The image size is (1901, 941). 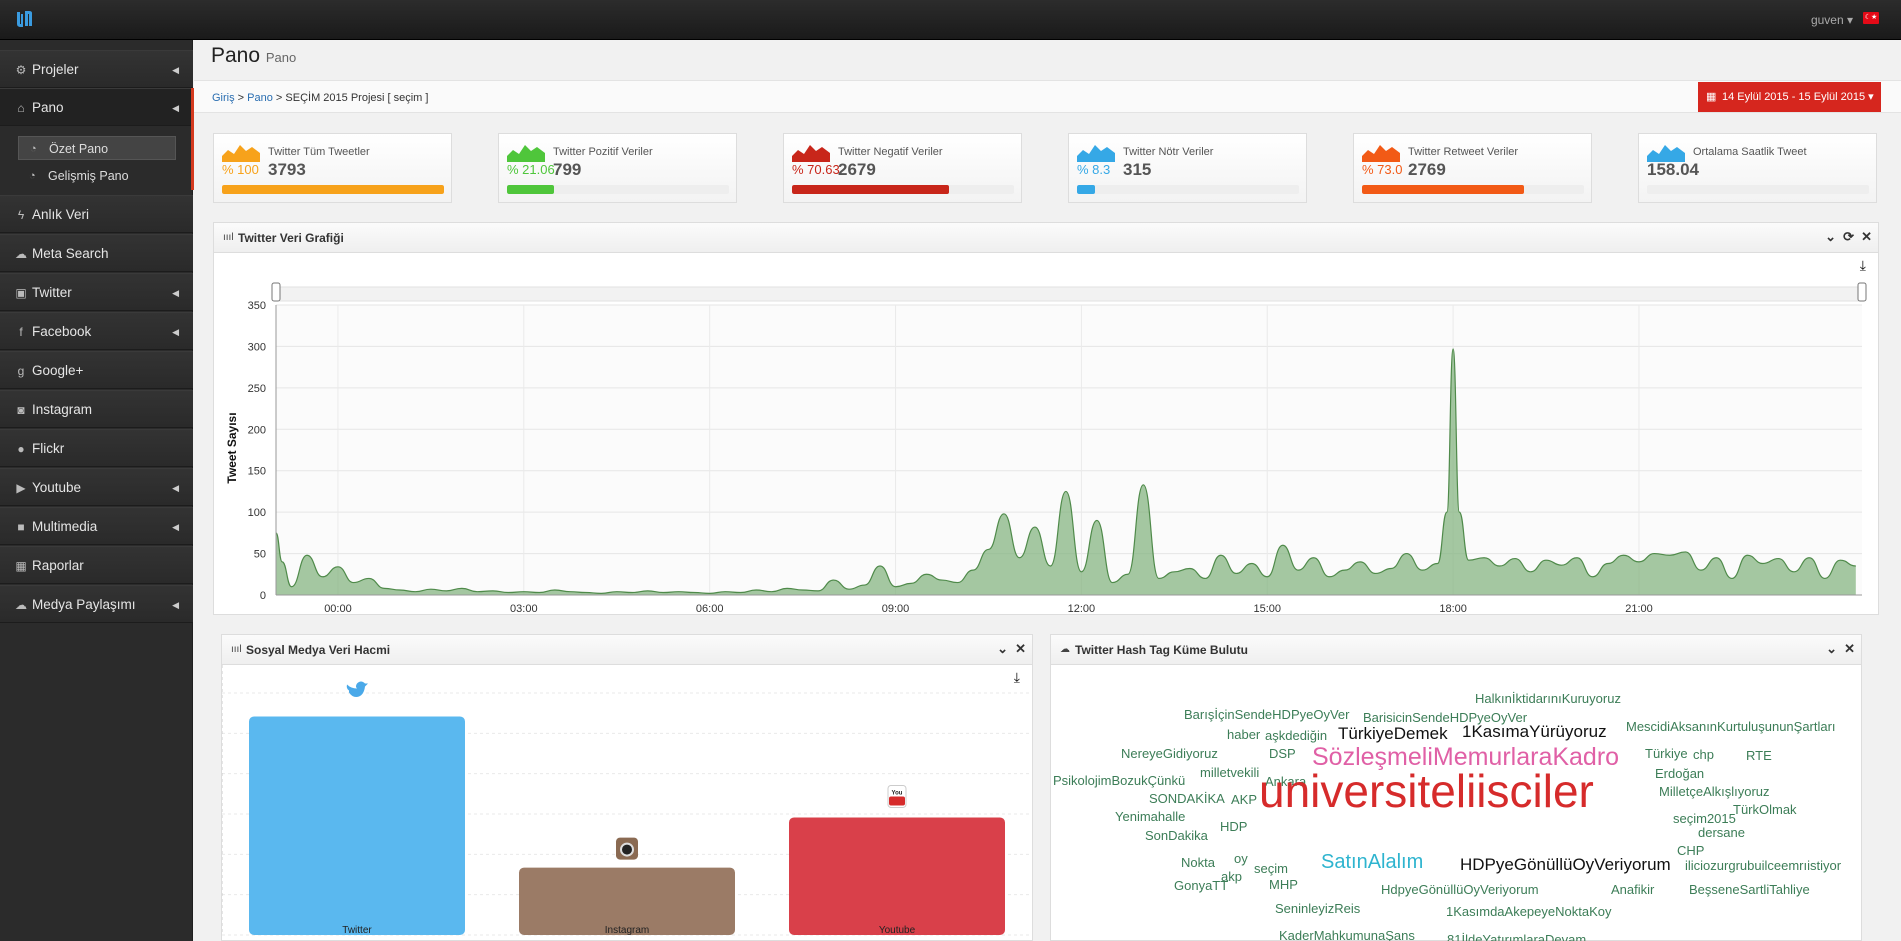 What do you see at coordinates (1703, 755) in the screenshot?
I see `hashtag-word: chp` at bounding box center [1703, 755].